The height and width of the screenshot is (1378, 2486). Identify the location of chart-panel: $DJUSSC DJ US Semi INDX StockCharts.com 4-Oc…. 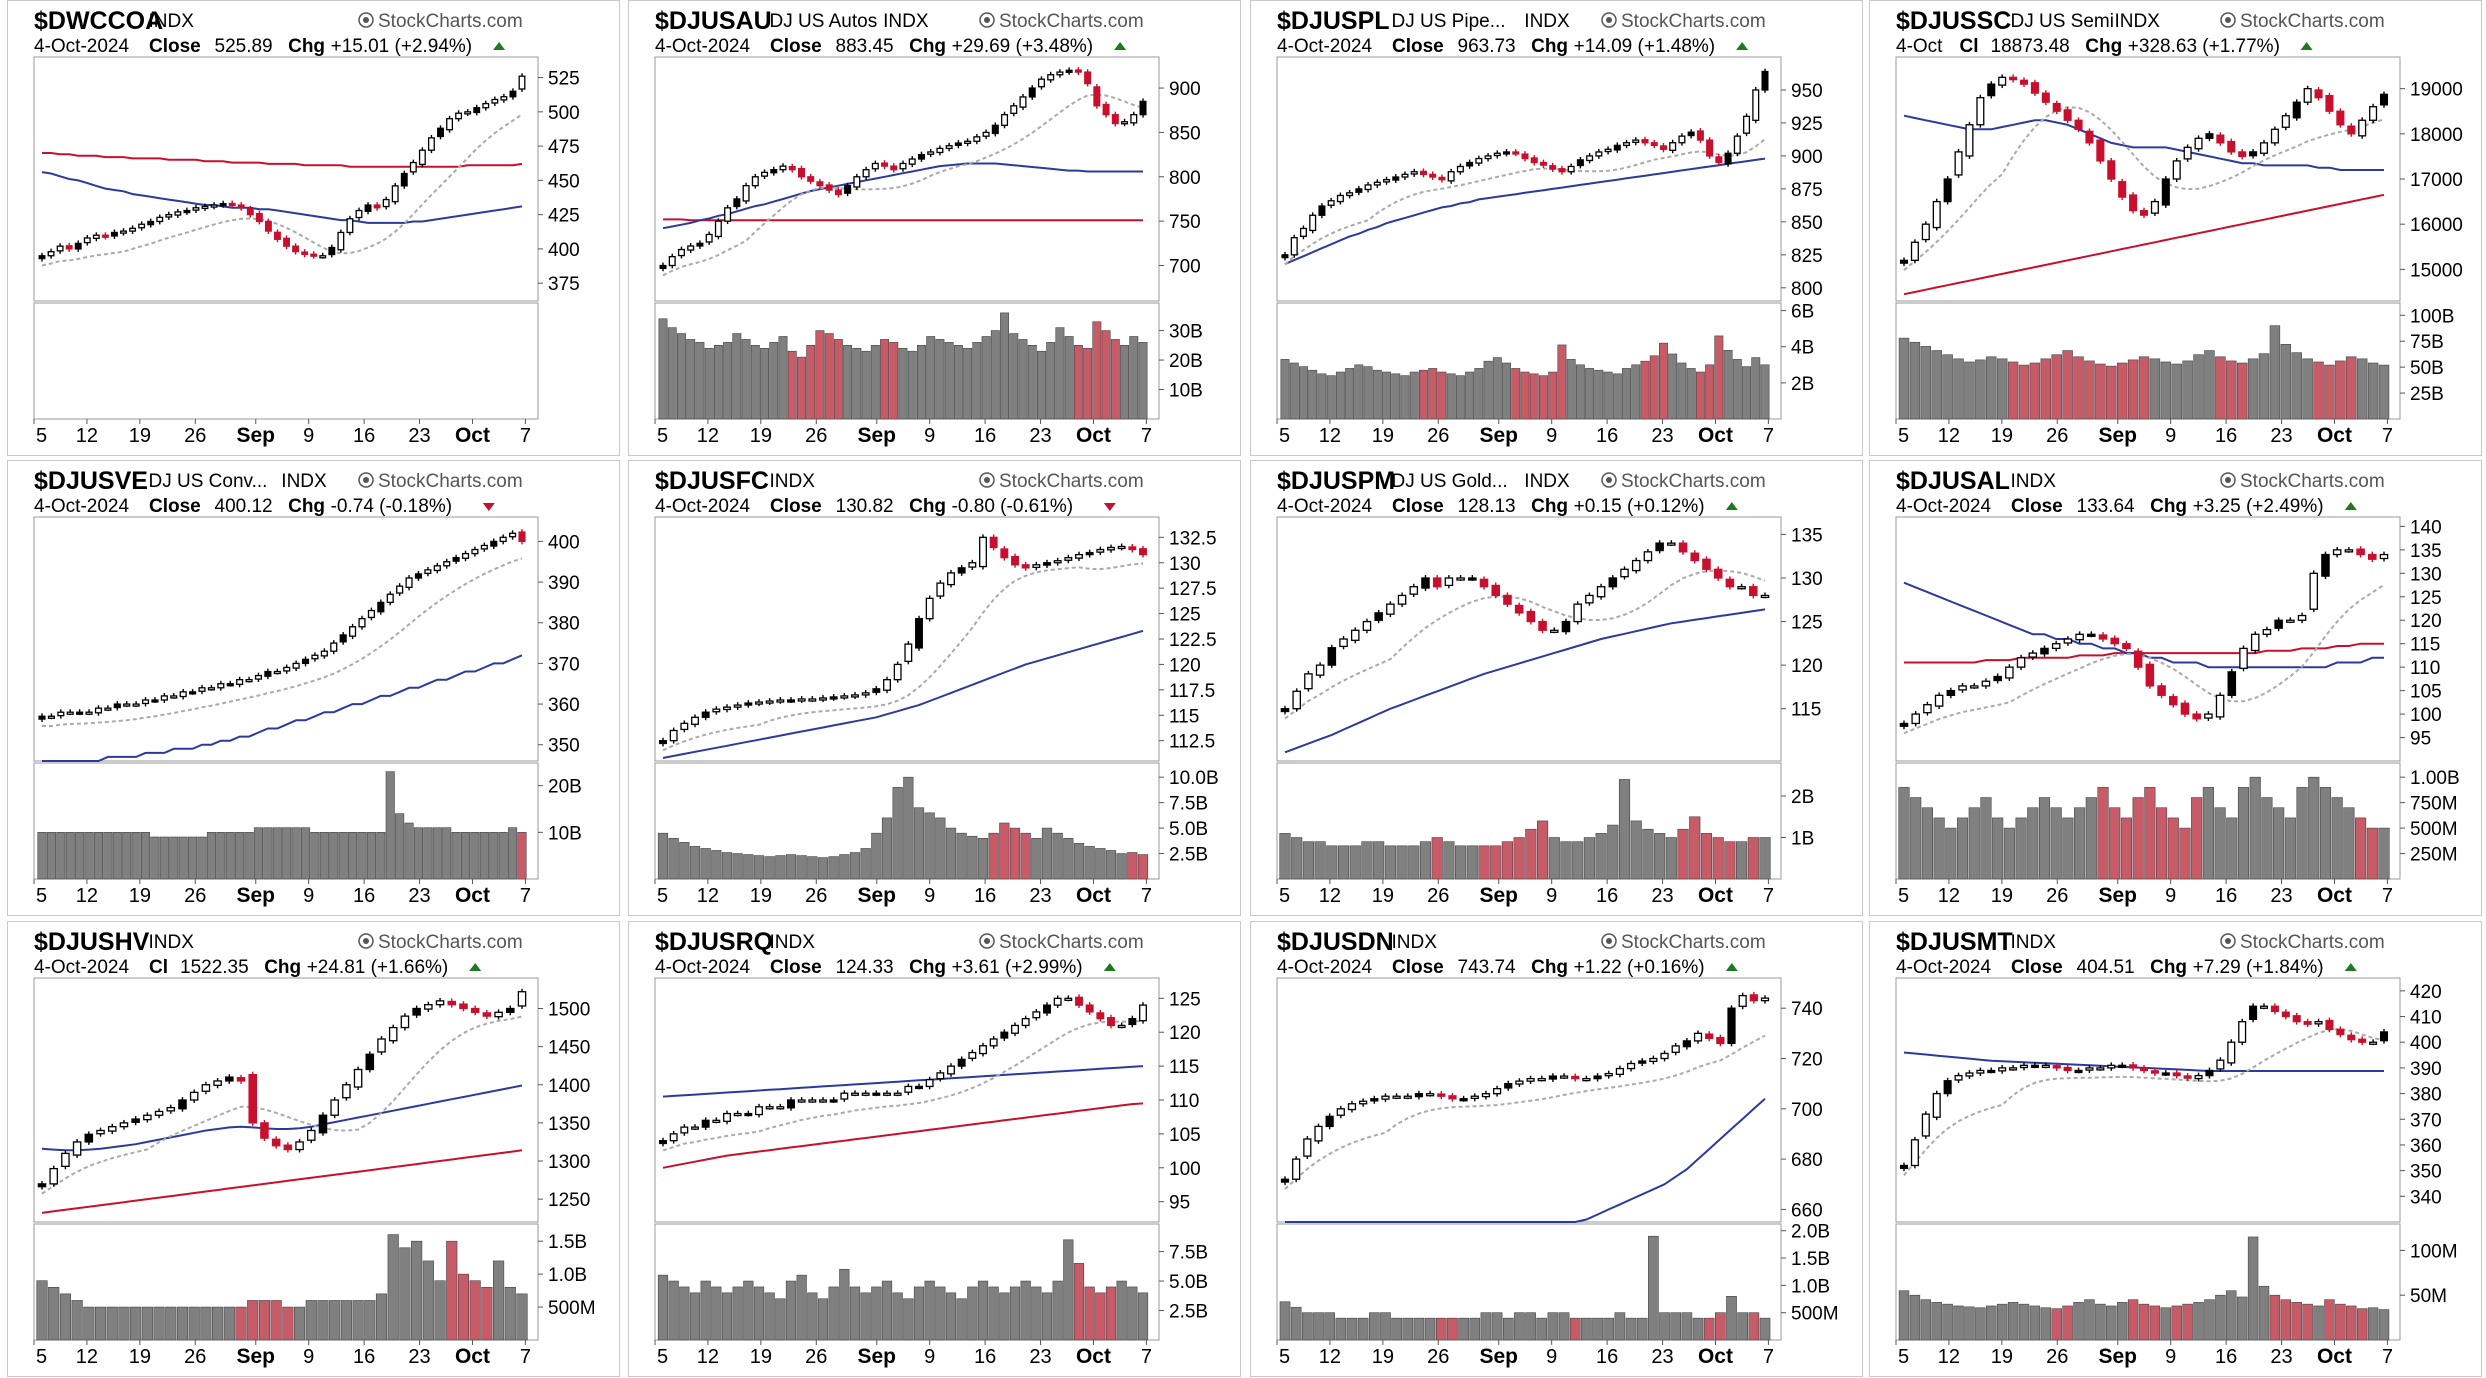
(2175, 228).